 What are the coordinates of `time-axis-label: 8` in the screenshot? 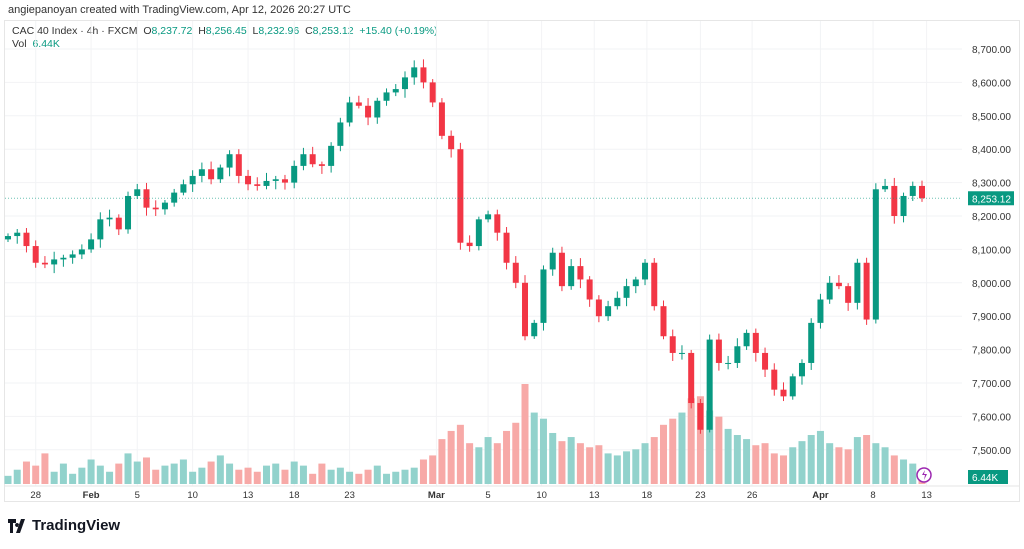 It's located at (872, 495).